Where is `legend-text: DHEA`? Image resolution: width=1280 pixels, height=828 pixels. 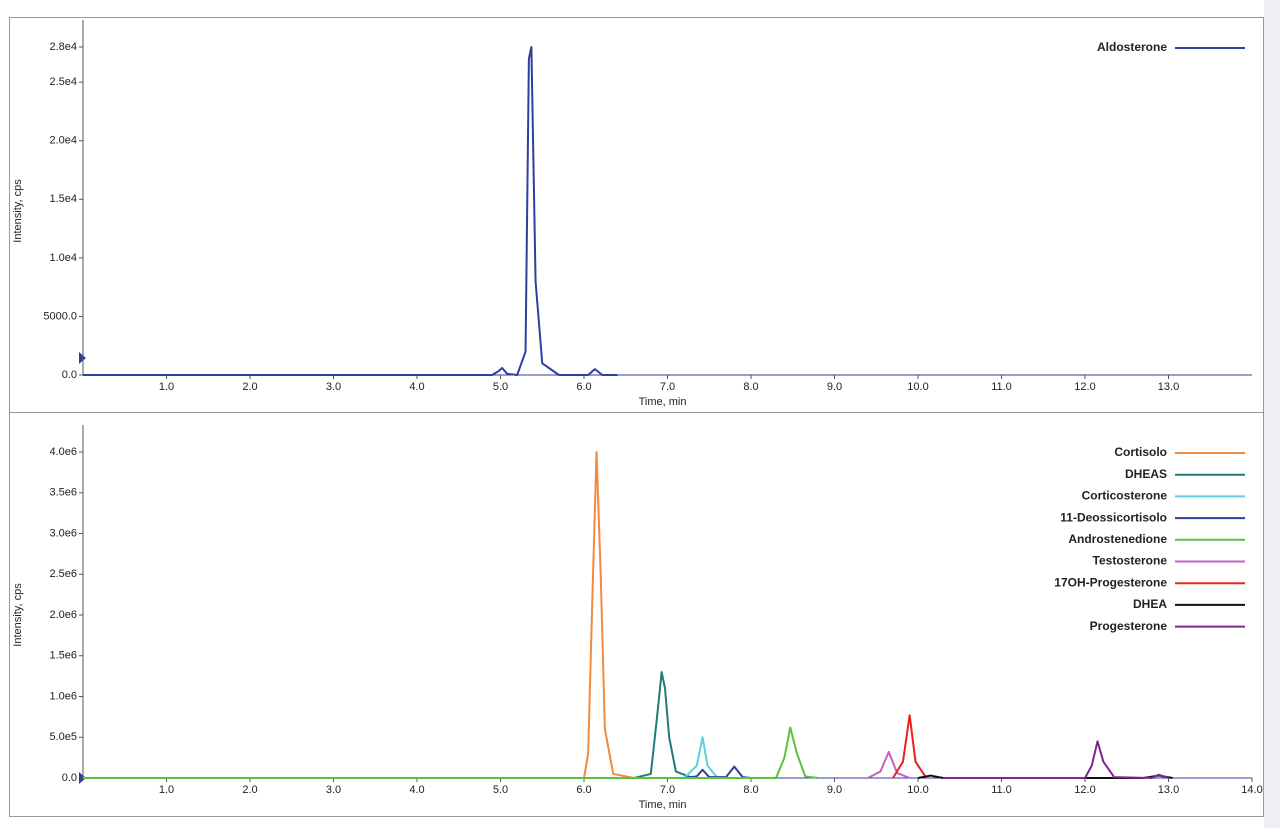 legend-text: DHEA is located at coordinates (1150, 604).